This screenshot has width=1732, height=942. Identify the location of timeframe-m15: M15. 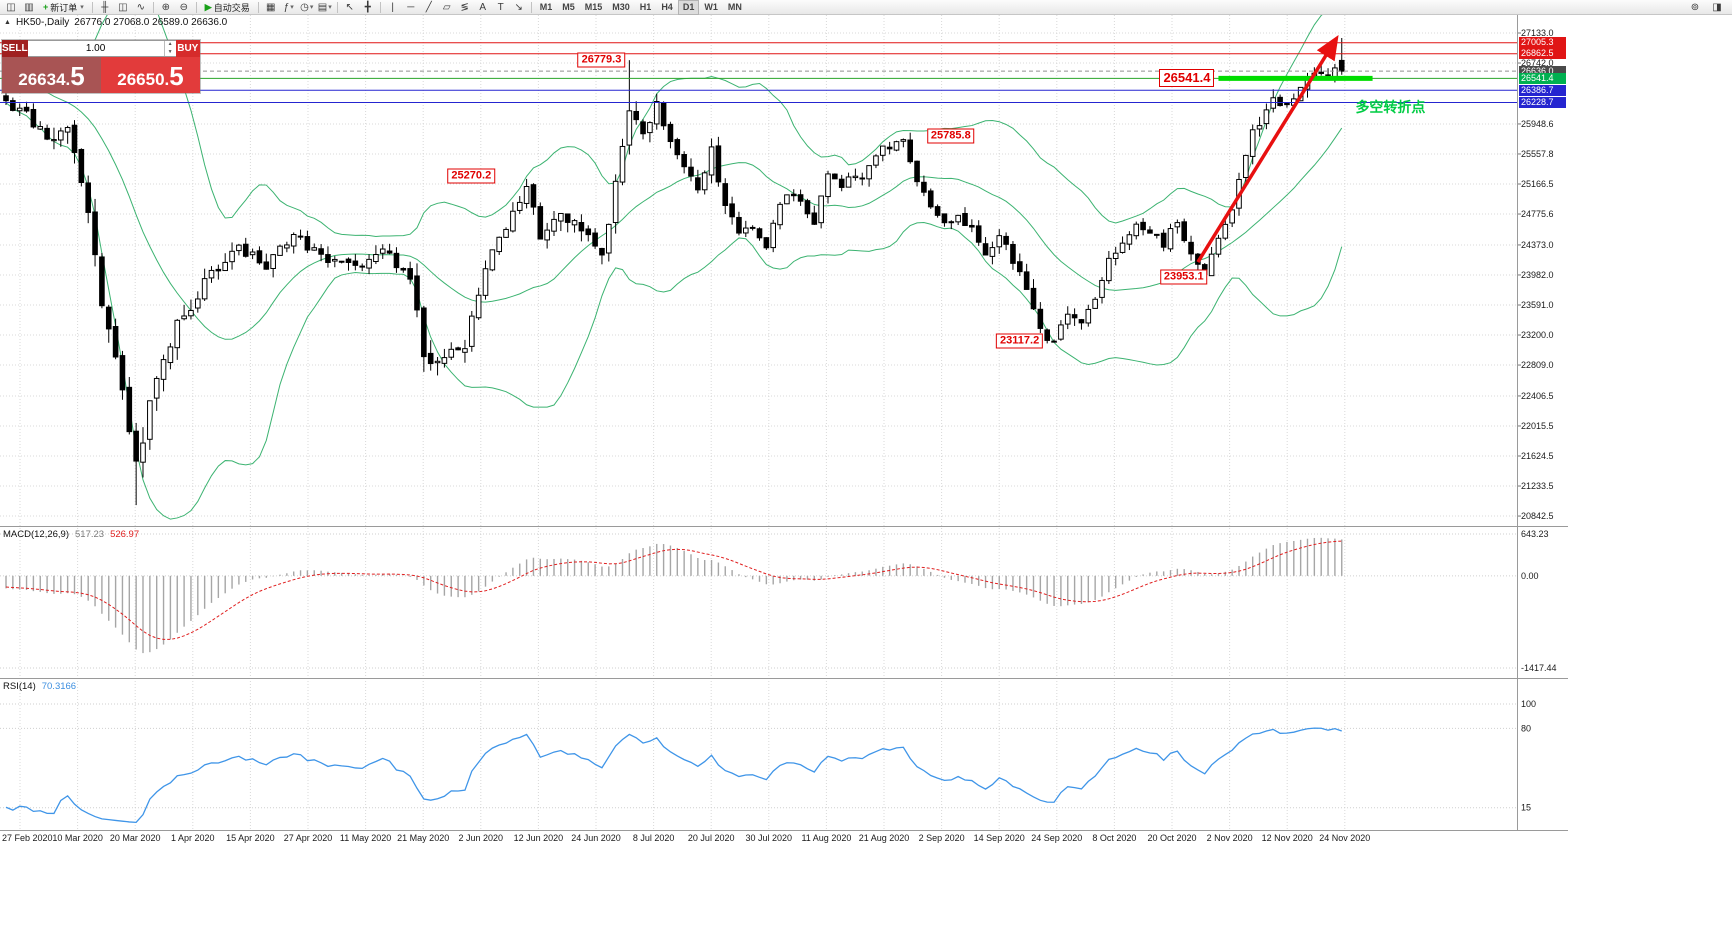
(593, 7).